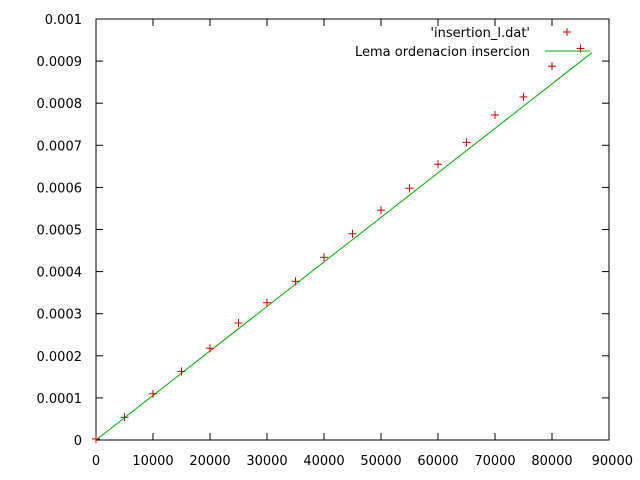 The width and height of the screenshot is (640, 480). I want to click on x-tick-label: 60000, so click(437, 461).